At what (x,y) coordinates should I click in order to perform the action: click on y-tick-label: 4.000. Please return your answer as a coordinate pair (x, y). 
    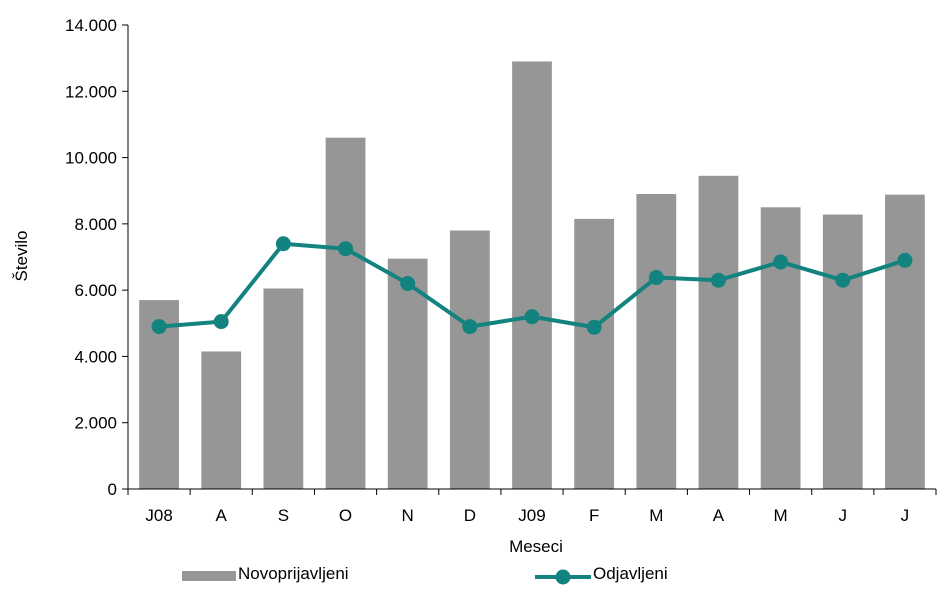
    Looking at the image, I should click on (95, 356).